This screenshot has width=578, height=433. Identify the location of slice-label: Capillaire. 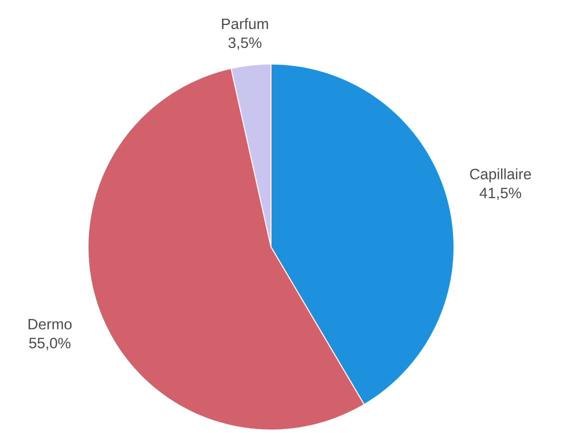
(500, 175).